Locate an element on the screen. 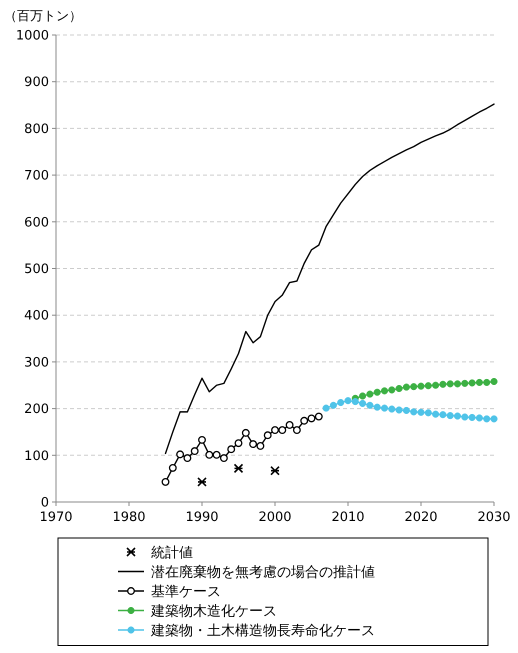  y-tick-label: 200 is located at coordinates (36, 410).